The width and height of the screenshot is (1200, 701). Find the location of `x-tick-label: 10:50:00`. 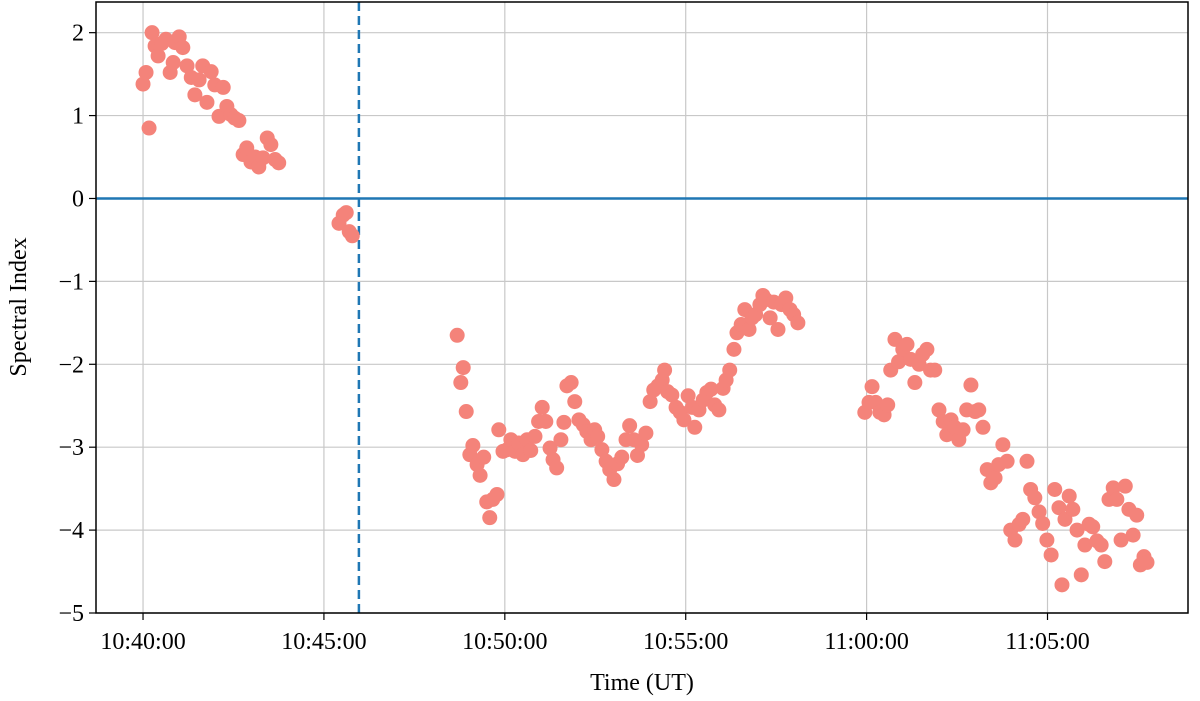

x-tick-label: 10:50:00 is located at coordinates (504, 642).